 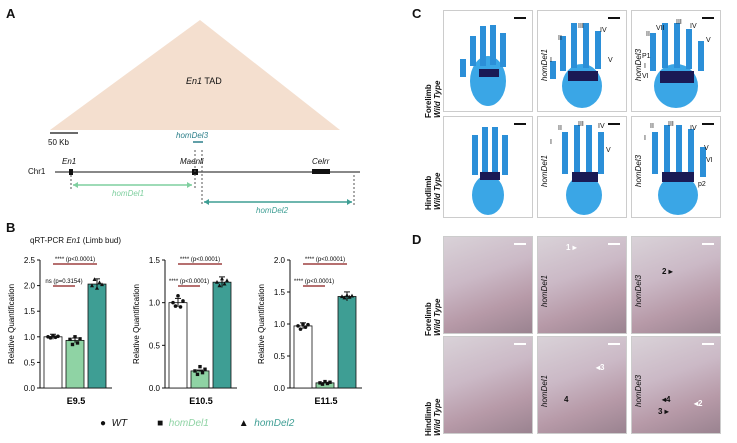 I want to click on photo-hindlimb-homdel1: homDel1 ◂3 4, so click(x=582, y=385).